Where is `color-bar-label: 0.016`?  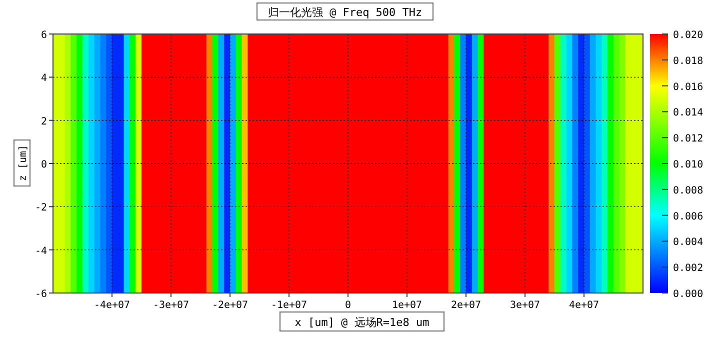
color-bar-label: 0.016 is located at coordinates (688, 87).